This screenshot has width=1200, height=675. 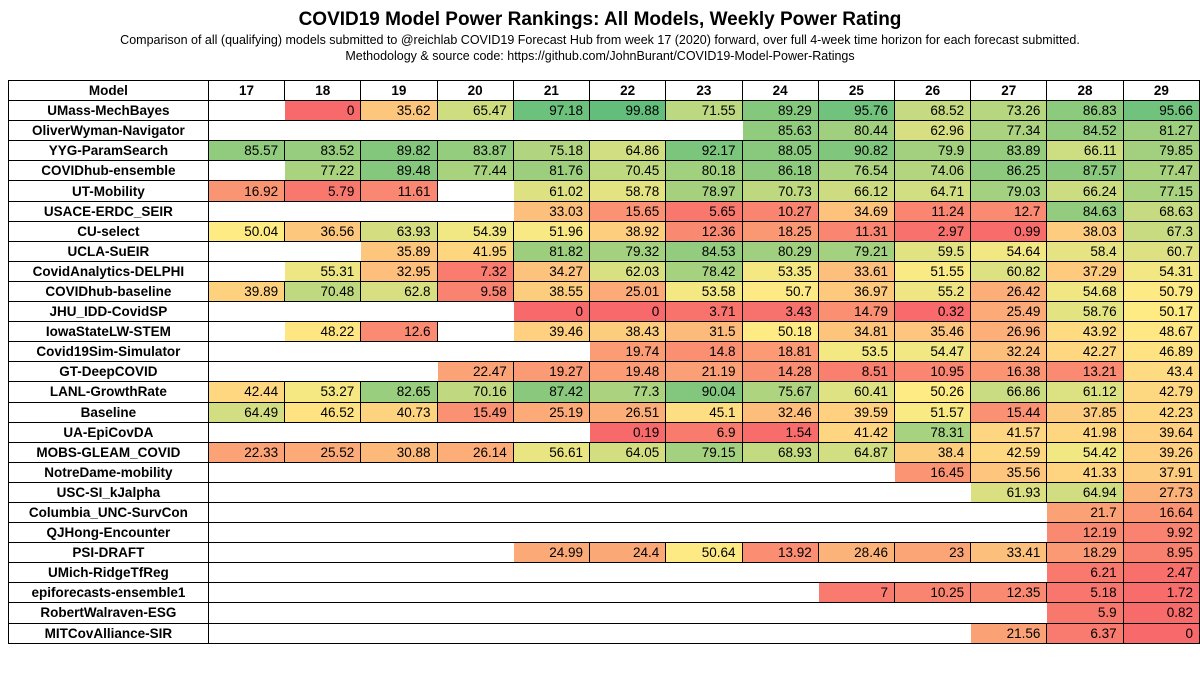 What do you see at coordinates (1085, 432) in the screenshot?
I see `rating-cell: 41.98` at bounding box center [1085, 432].